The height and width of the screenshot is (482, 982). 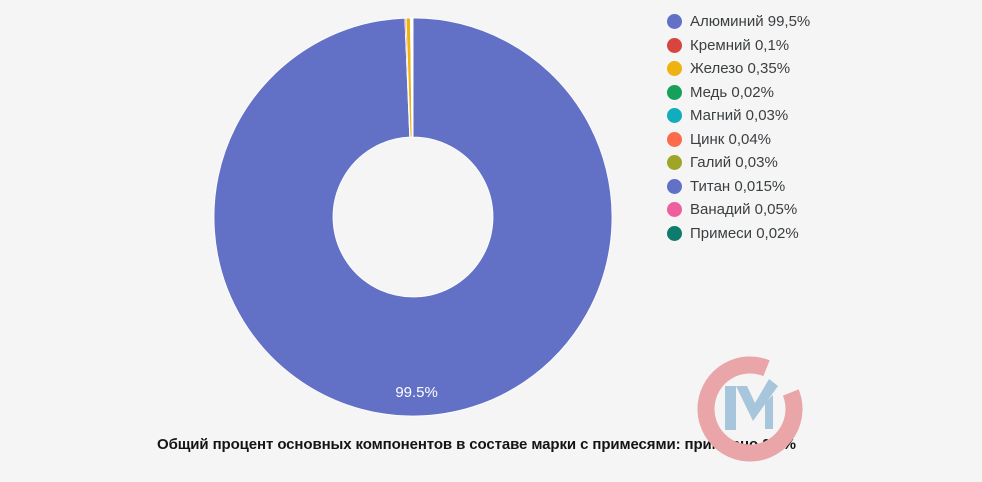 What do you see at coordinates (731, 139) in the screenshot?
I see `legend-label: Цинк 0,04%` at bounding box center [731, 139].